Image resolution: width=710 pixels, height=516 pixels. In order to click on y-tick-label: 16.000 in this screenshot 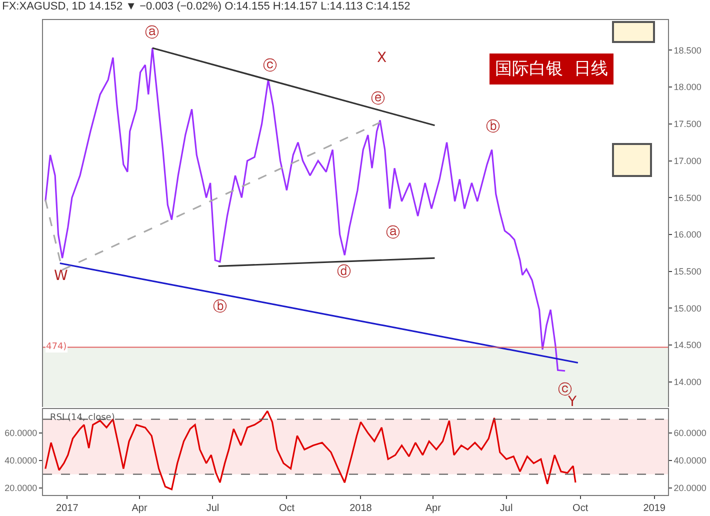, I will do `click(688, 235)`.